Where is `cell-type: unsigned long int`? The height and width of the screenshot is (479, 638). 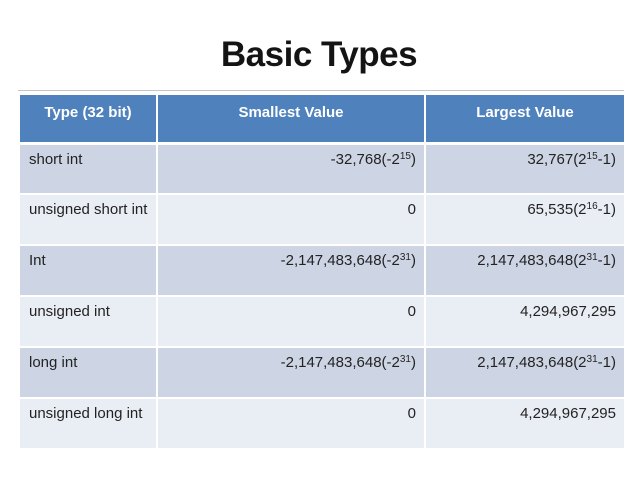
cell-type: unsigned long int is located at coordinates (88, 423).